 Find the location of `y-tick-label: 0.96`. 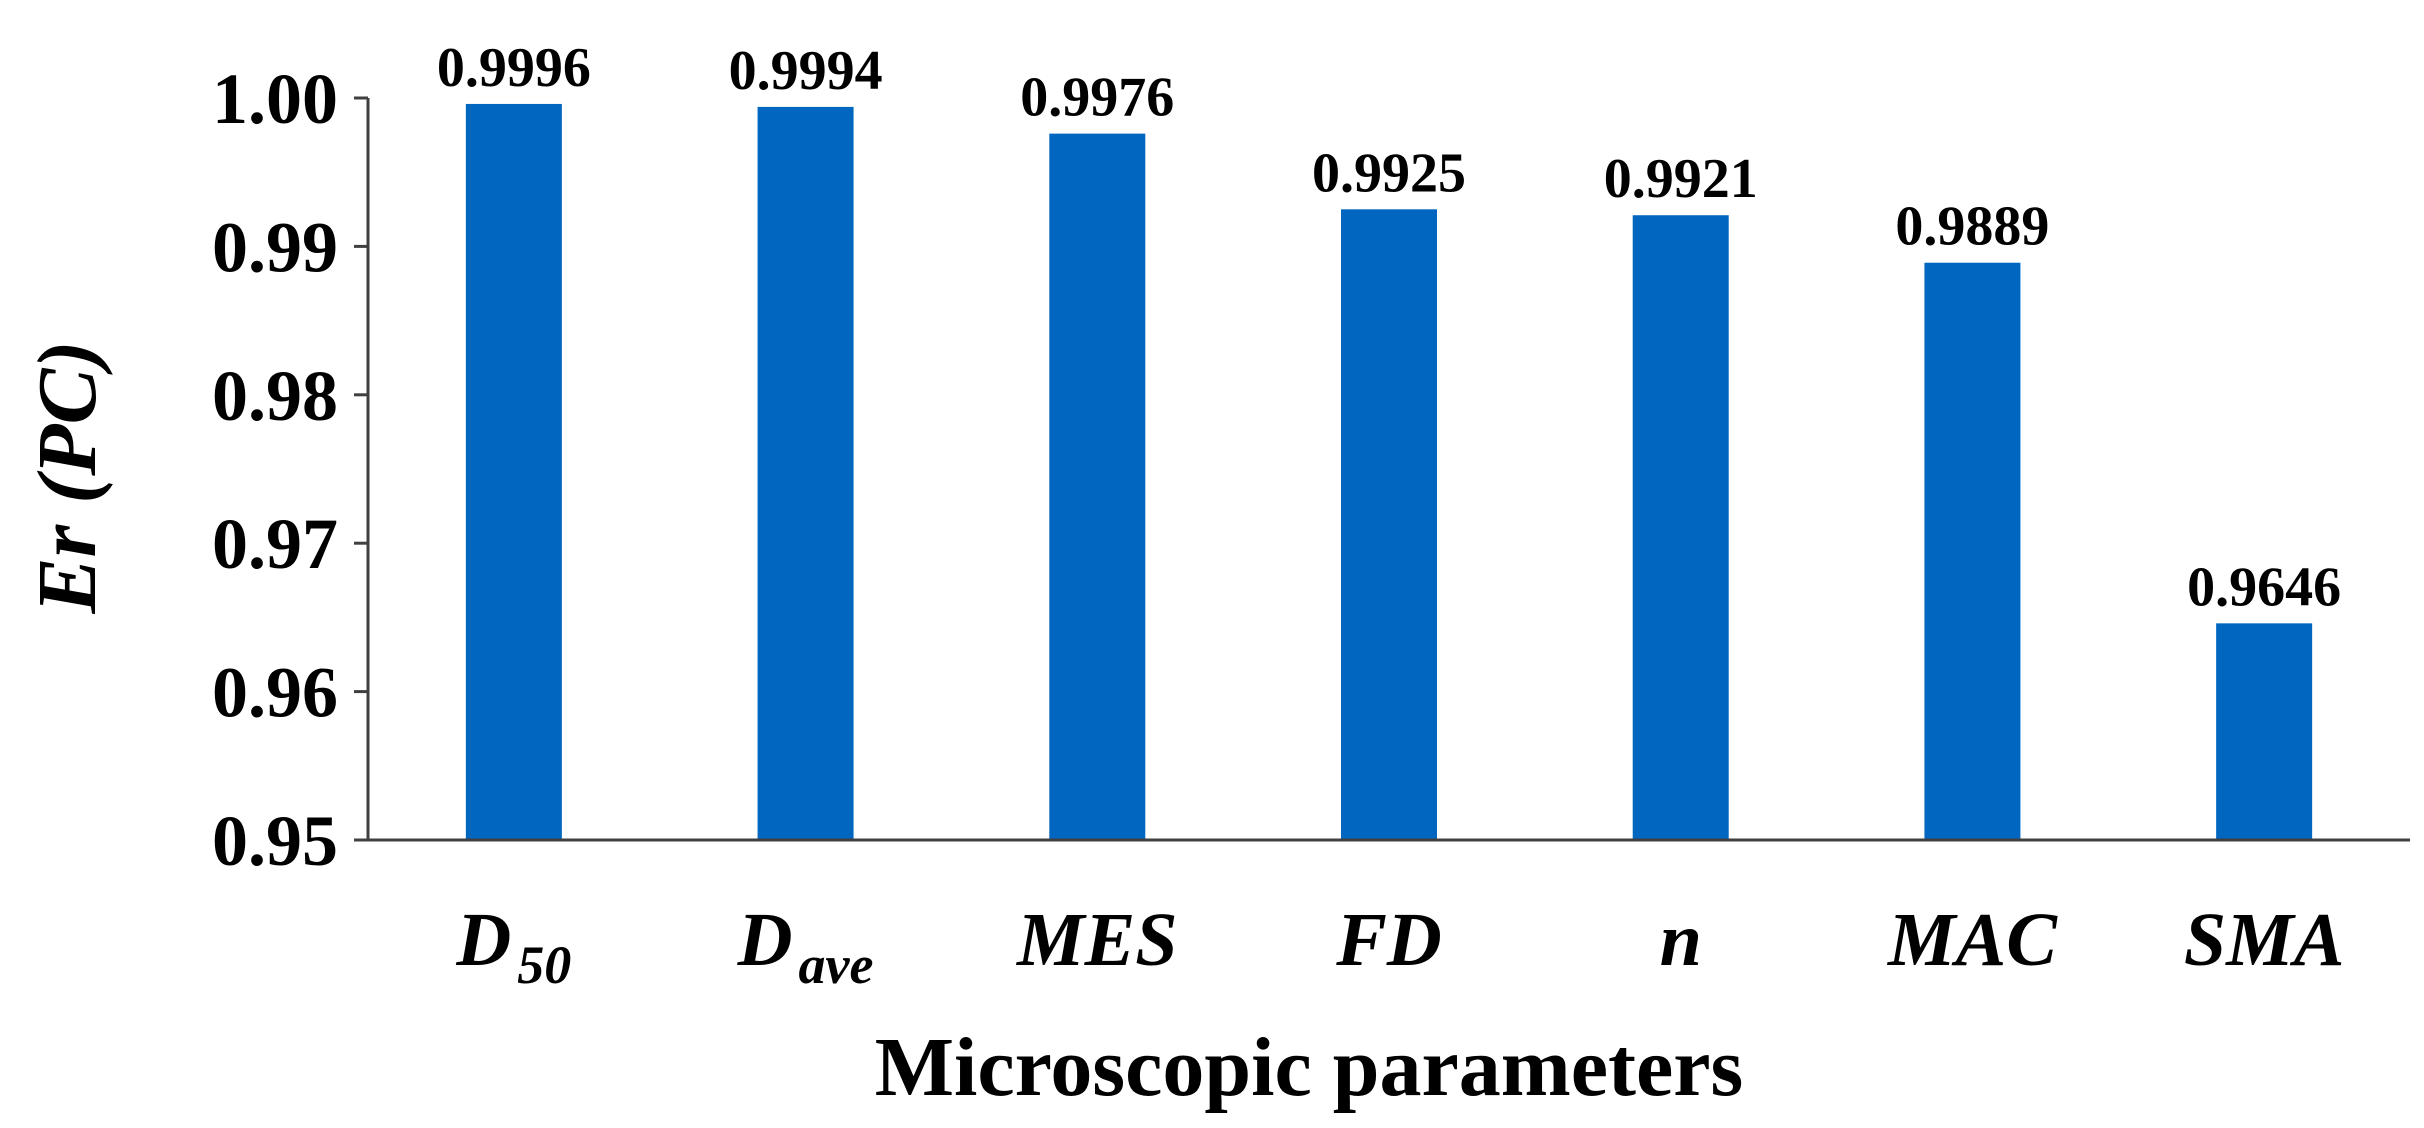

y-tick-label: 0.96 is located at coordinates (275, 693).